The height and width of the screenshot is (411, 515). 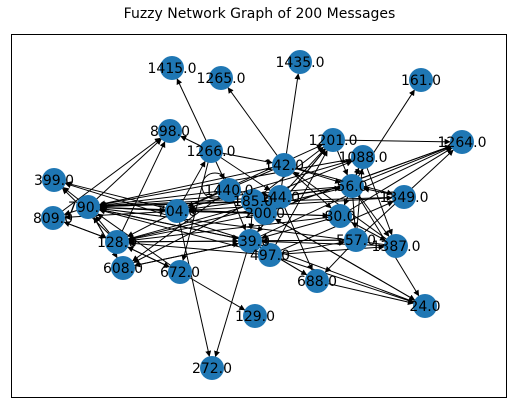 I want to click on node-label: 688.0, so click(x=317, y=282).